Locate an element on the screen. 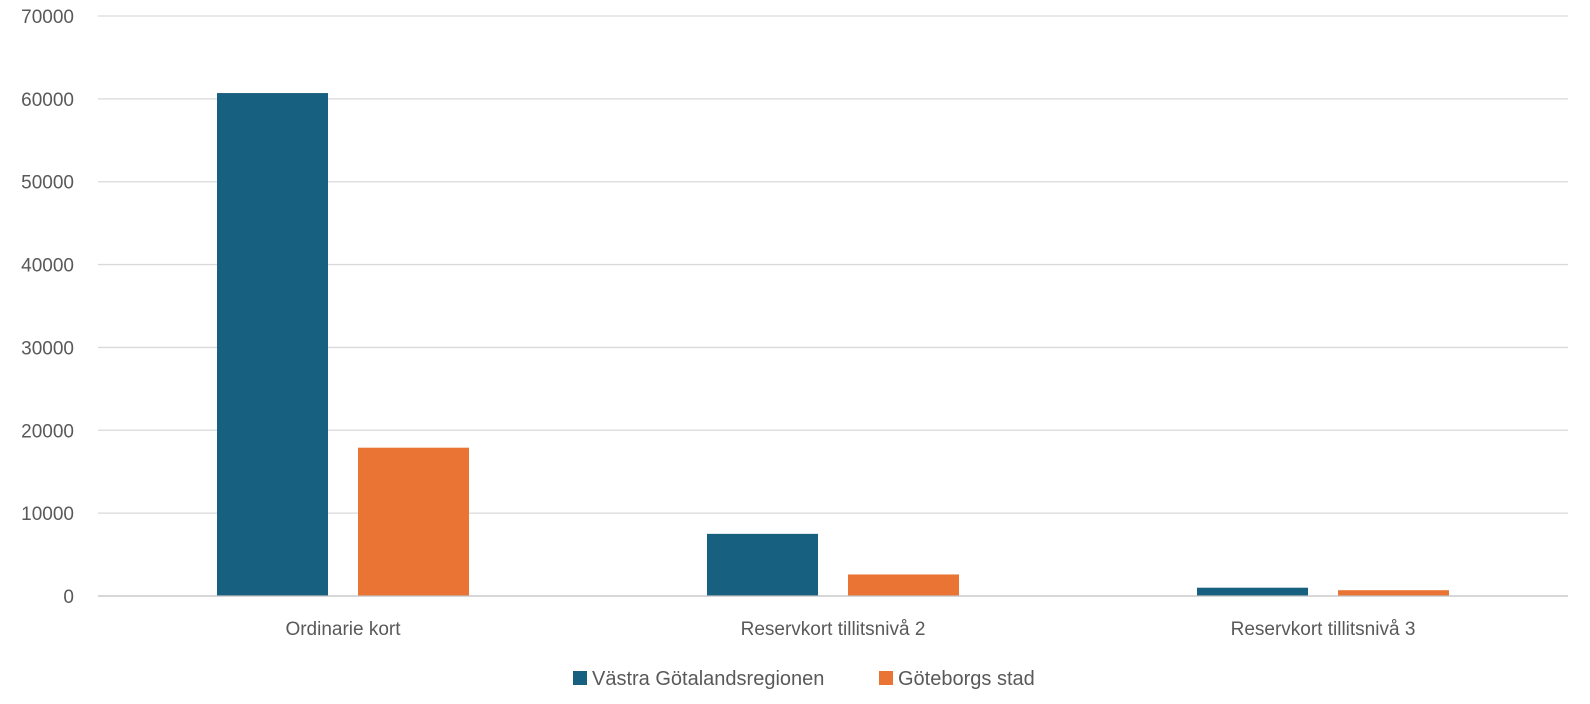  legend: Västra Götalandsregionen Göteborgs stad is located at coordinates (804, 679).